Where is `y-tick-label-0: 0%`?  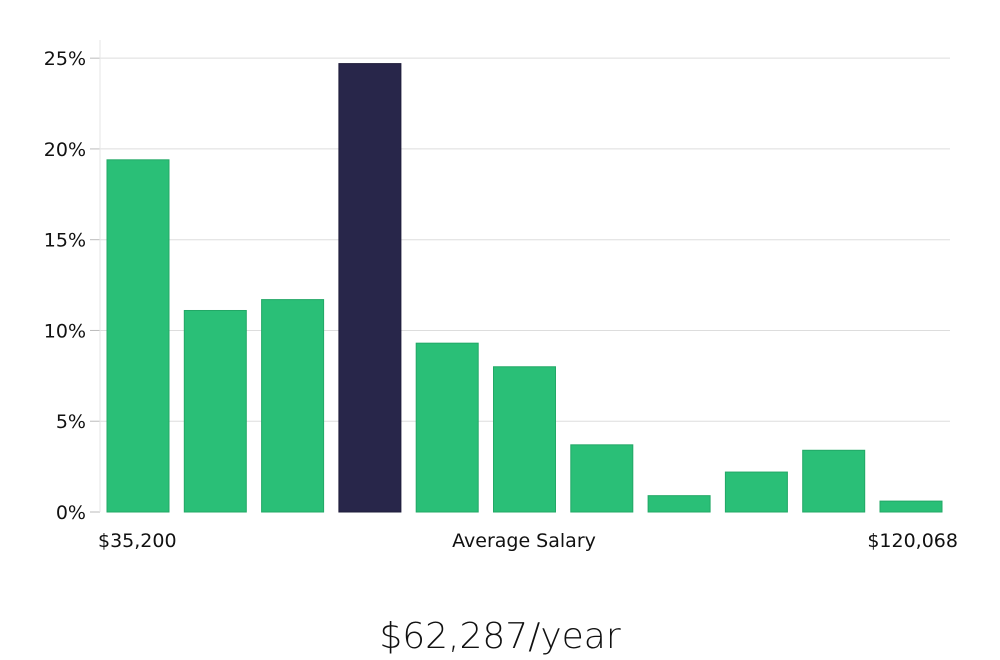
y-tick-label-0: 0% is located at coordinates (71, 513).